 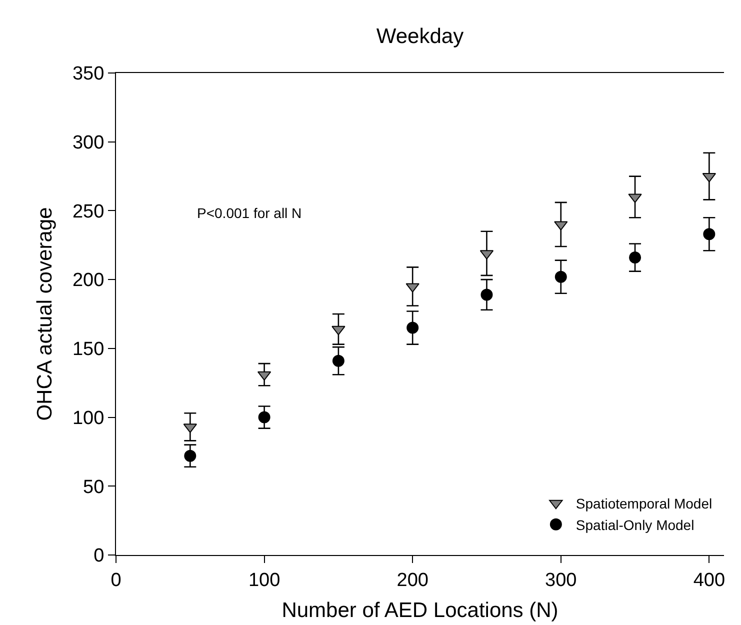 I want to click on x-tick-label: 400, so click(x=709, y=580).